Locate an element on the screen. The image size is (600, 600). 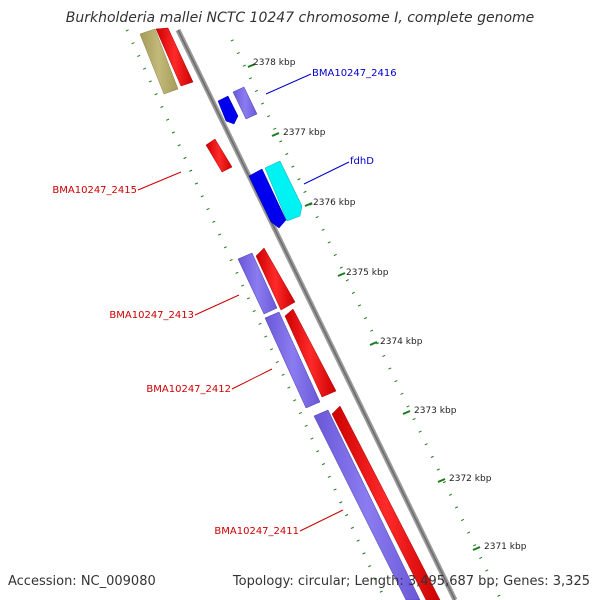
leader-line-bma2412 is located at coordinates (252, 379).